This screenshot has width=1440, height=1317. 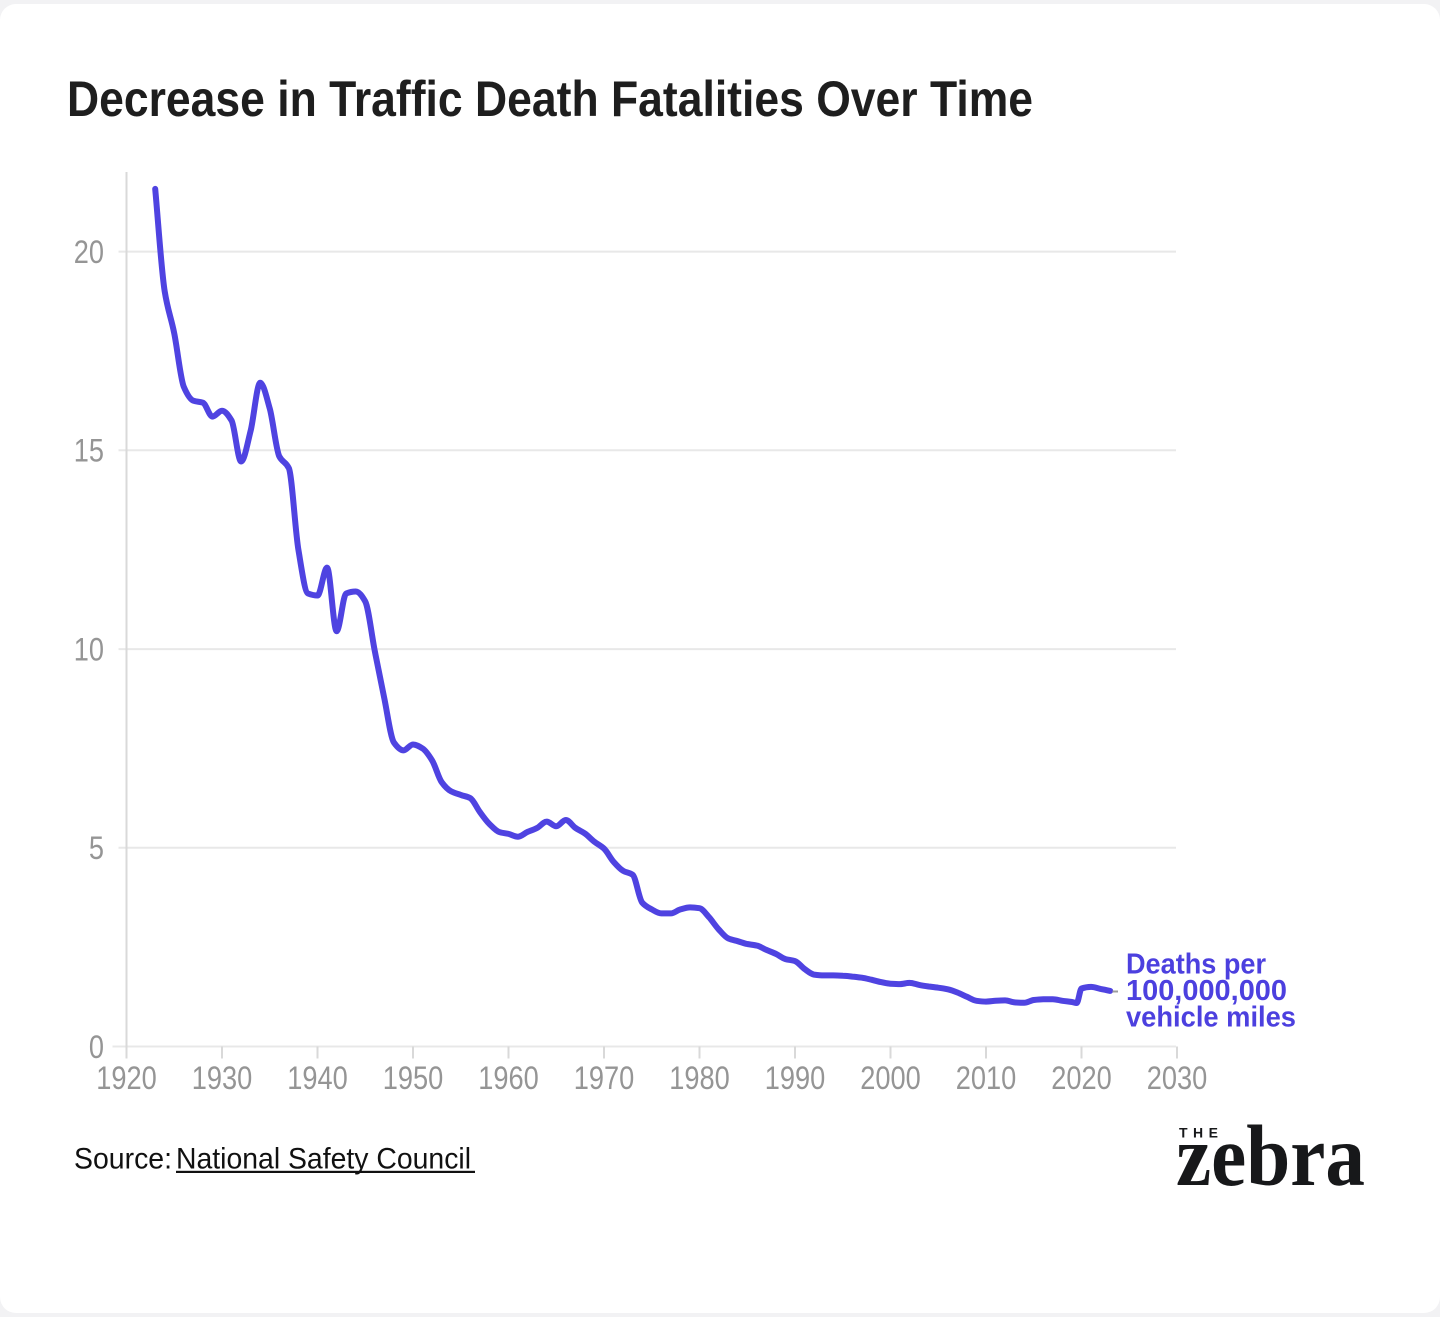 What do you see at coordinates (323, 1158) in the screenshot?
I see `svg-text: National Safety Council` at bounding box center [323, 1158].